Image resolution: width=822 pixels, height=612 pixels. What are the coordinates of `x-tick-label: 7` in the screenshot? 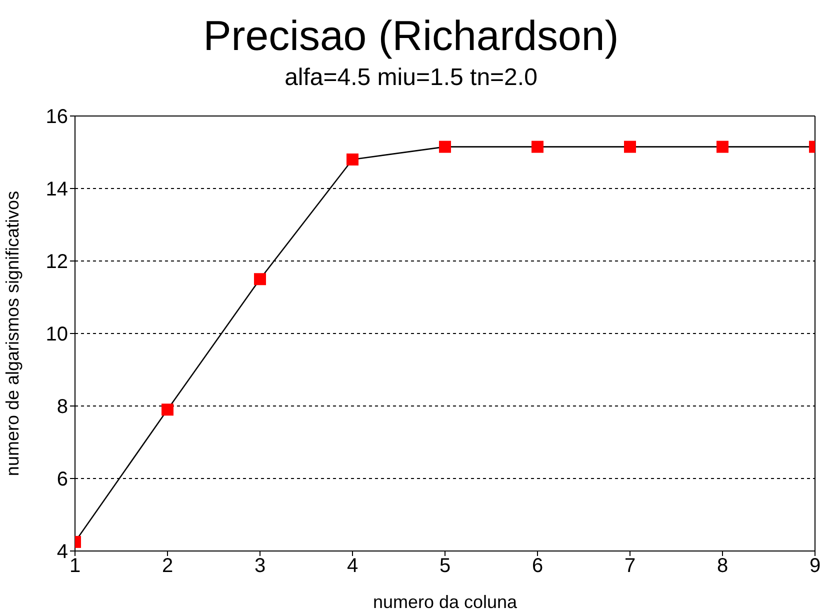 It's located at (630, 566).